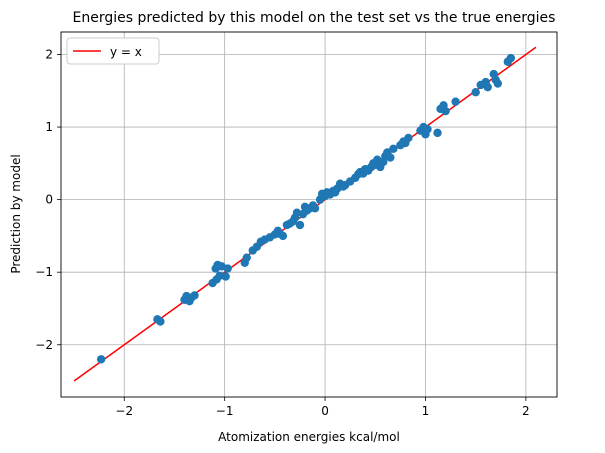  I want to click on y-axis-label: Prediction by model, so click(16, 213).